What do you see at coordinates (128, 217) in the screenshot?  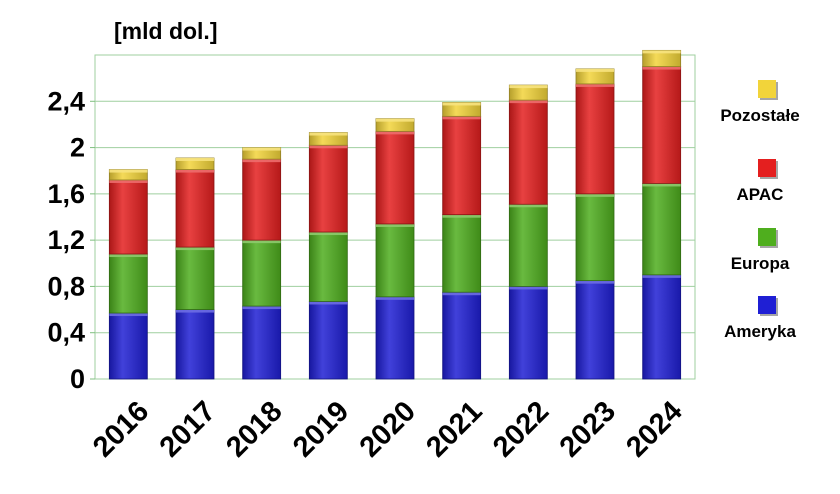 I see `bar-apac-2016` at bounding box center [128, 217].